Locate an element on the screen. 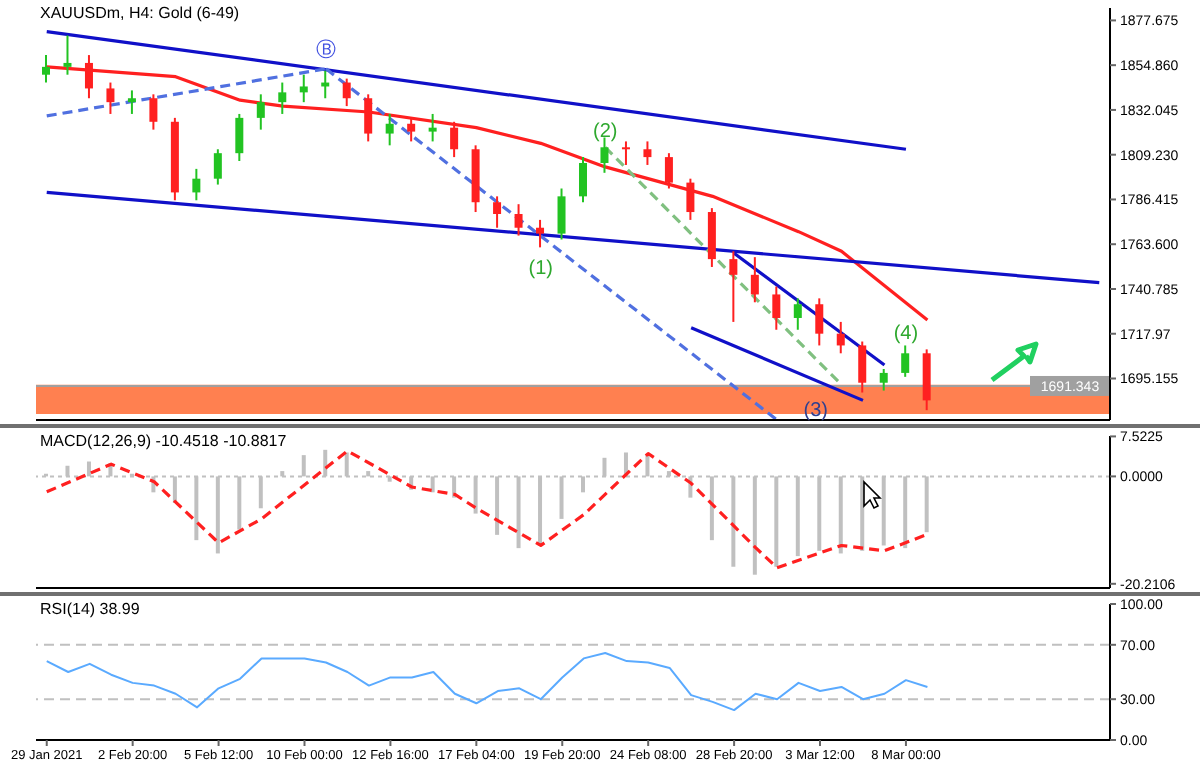  chart-title: RSI(14) 38.99 is located at coordinates (90, 609).